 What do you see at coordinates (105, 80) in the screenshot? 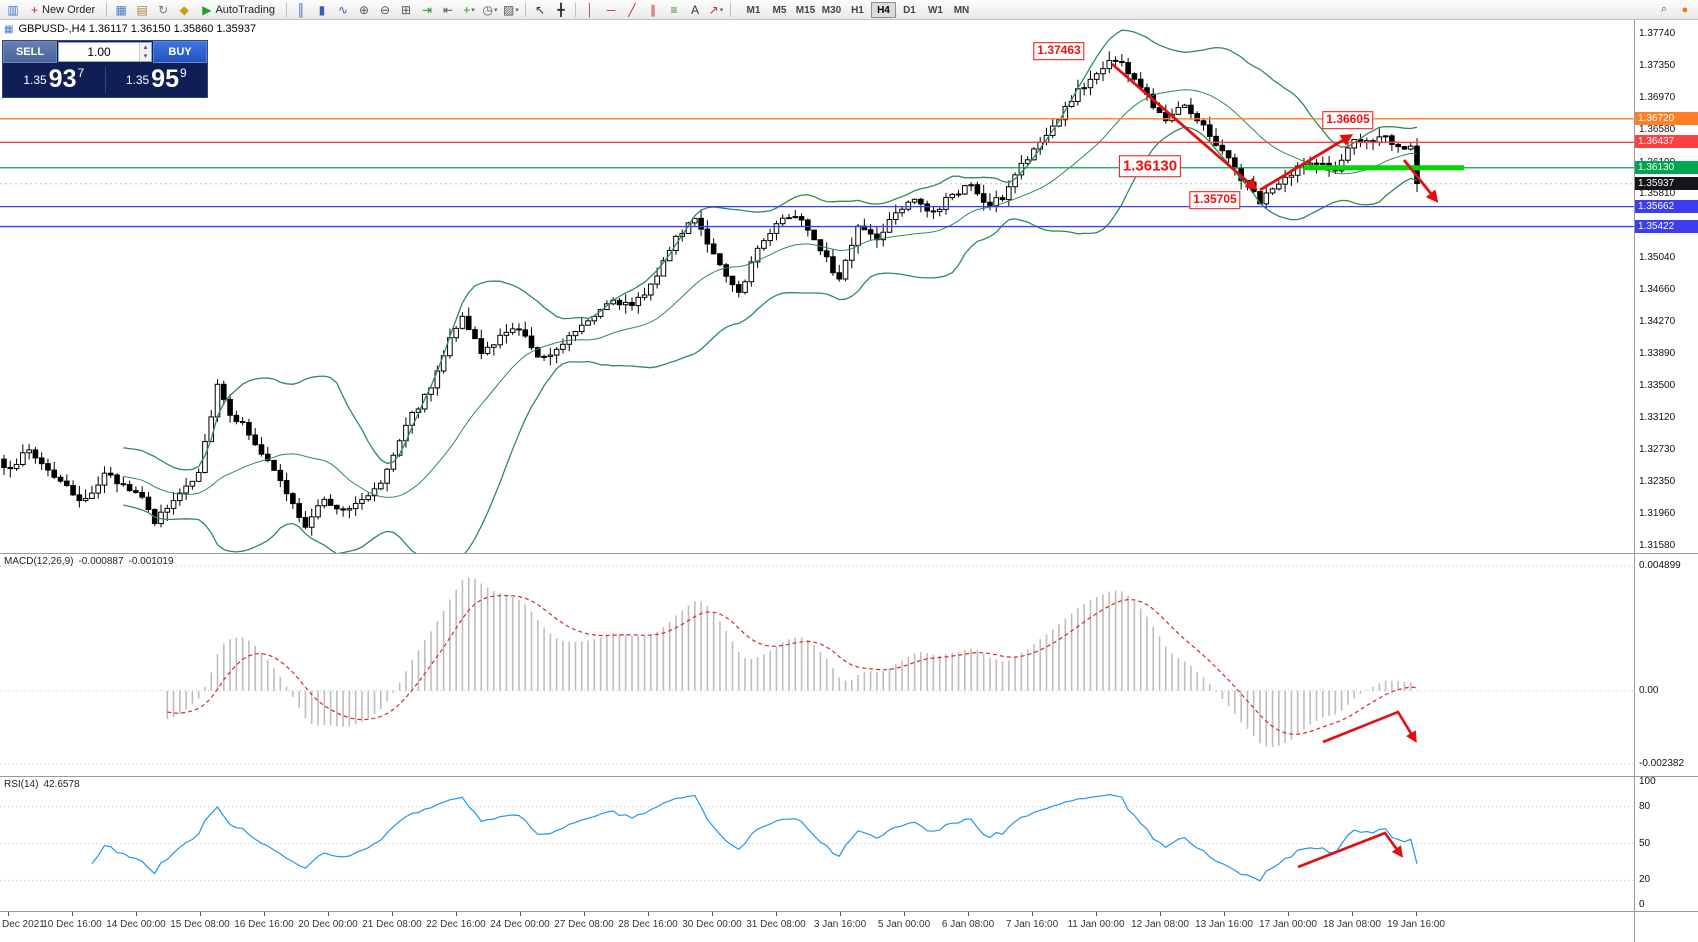
I see `price-divider` at bounding box center [105, 80].